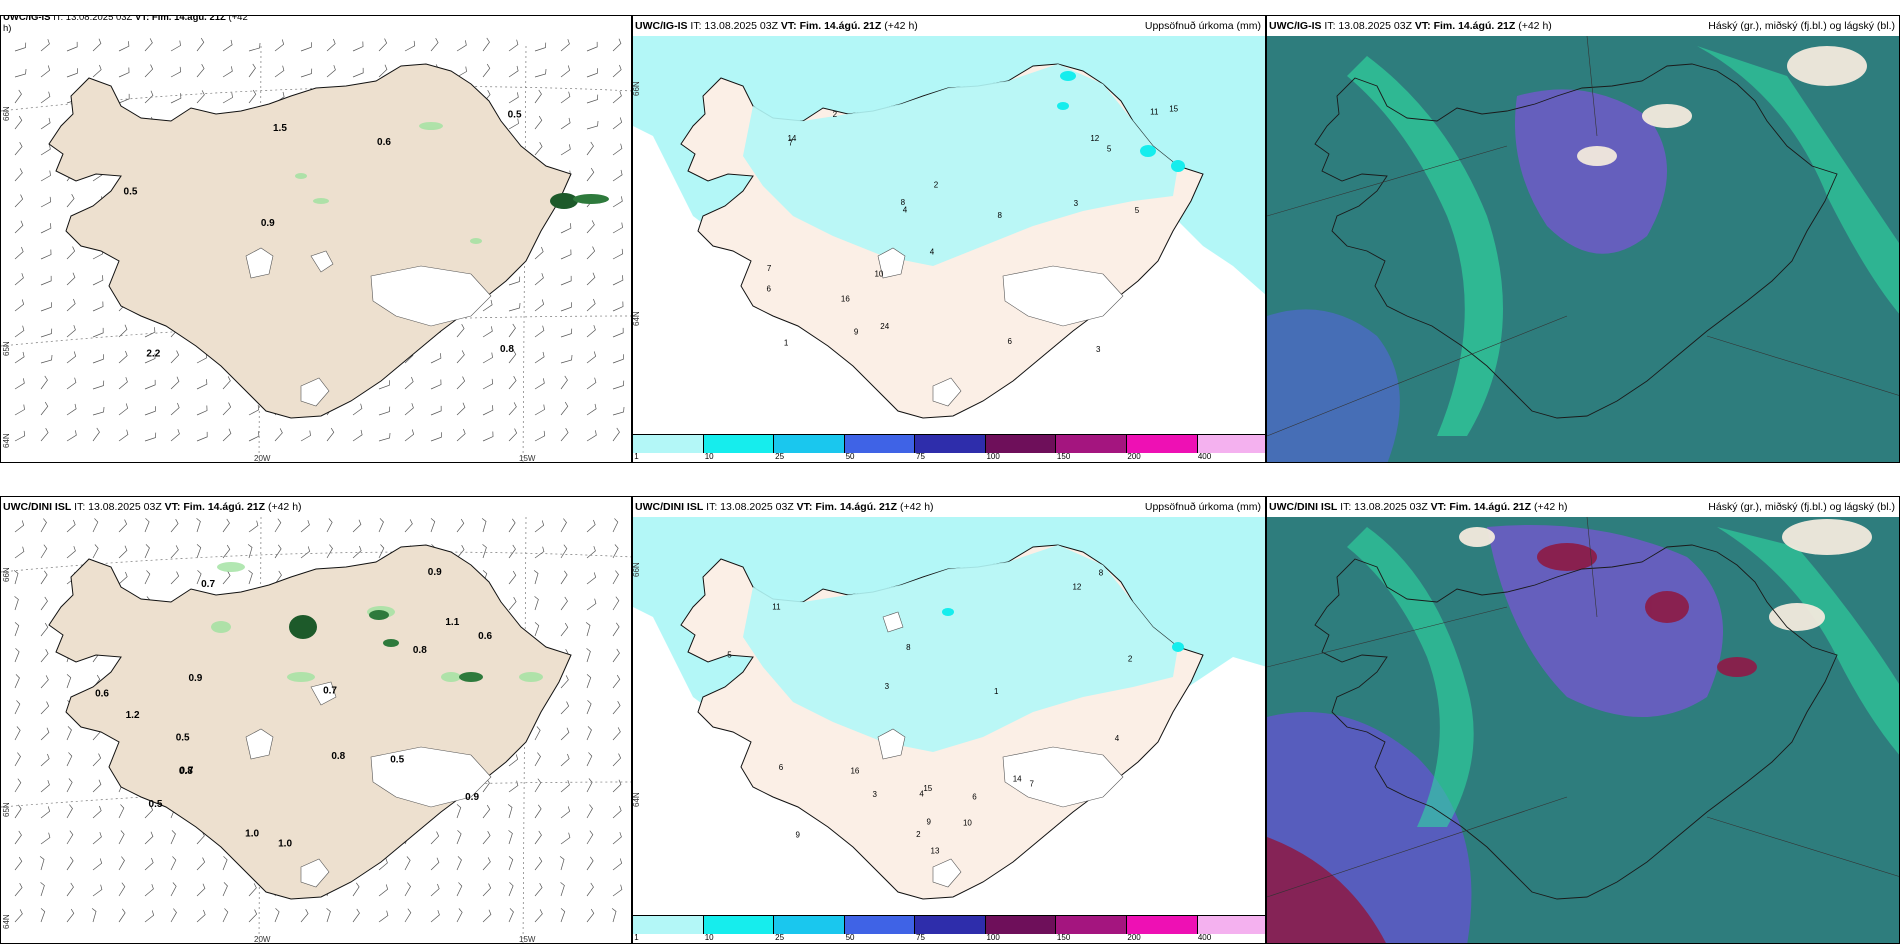  What do you see at coordinates (579, 201) in the screenshot?
I see `heavy-precip` at bounding box center [579, 201].